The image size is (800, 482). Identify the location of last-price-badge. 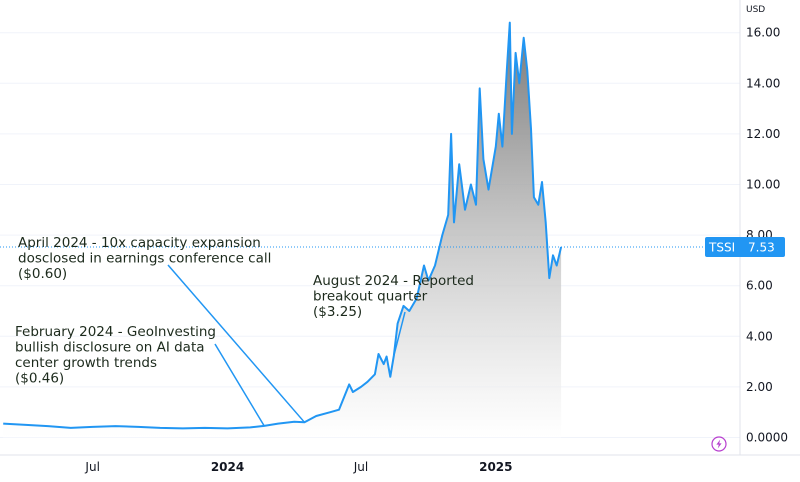
(745, 246).